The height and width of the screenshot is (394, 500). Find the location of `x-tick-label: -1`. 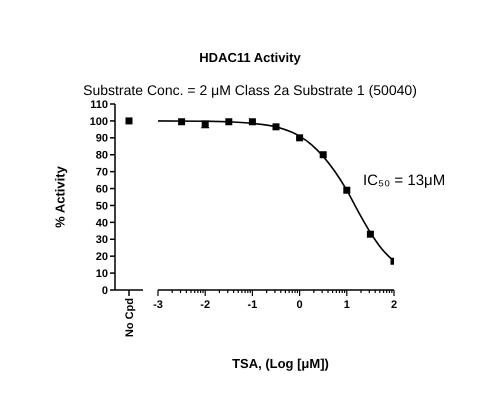

x-tick-label: -1 is located at coordinates (253, 305).